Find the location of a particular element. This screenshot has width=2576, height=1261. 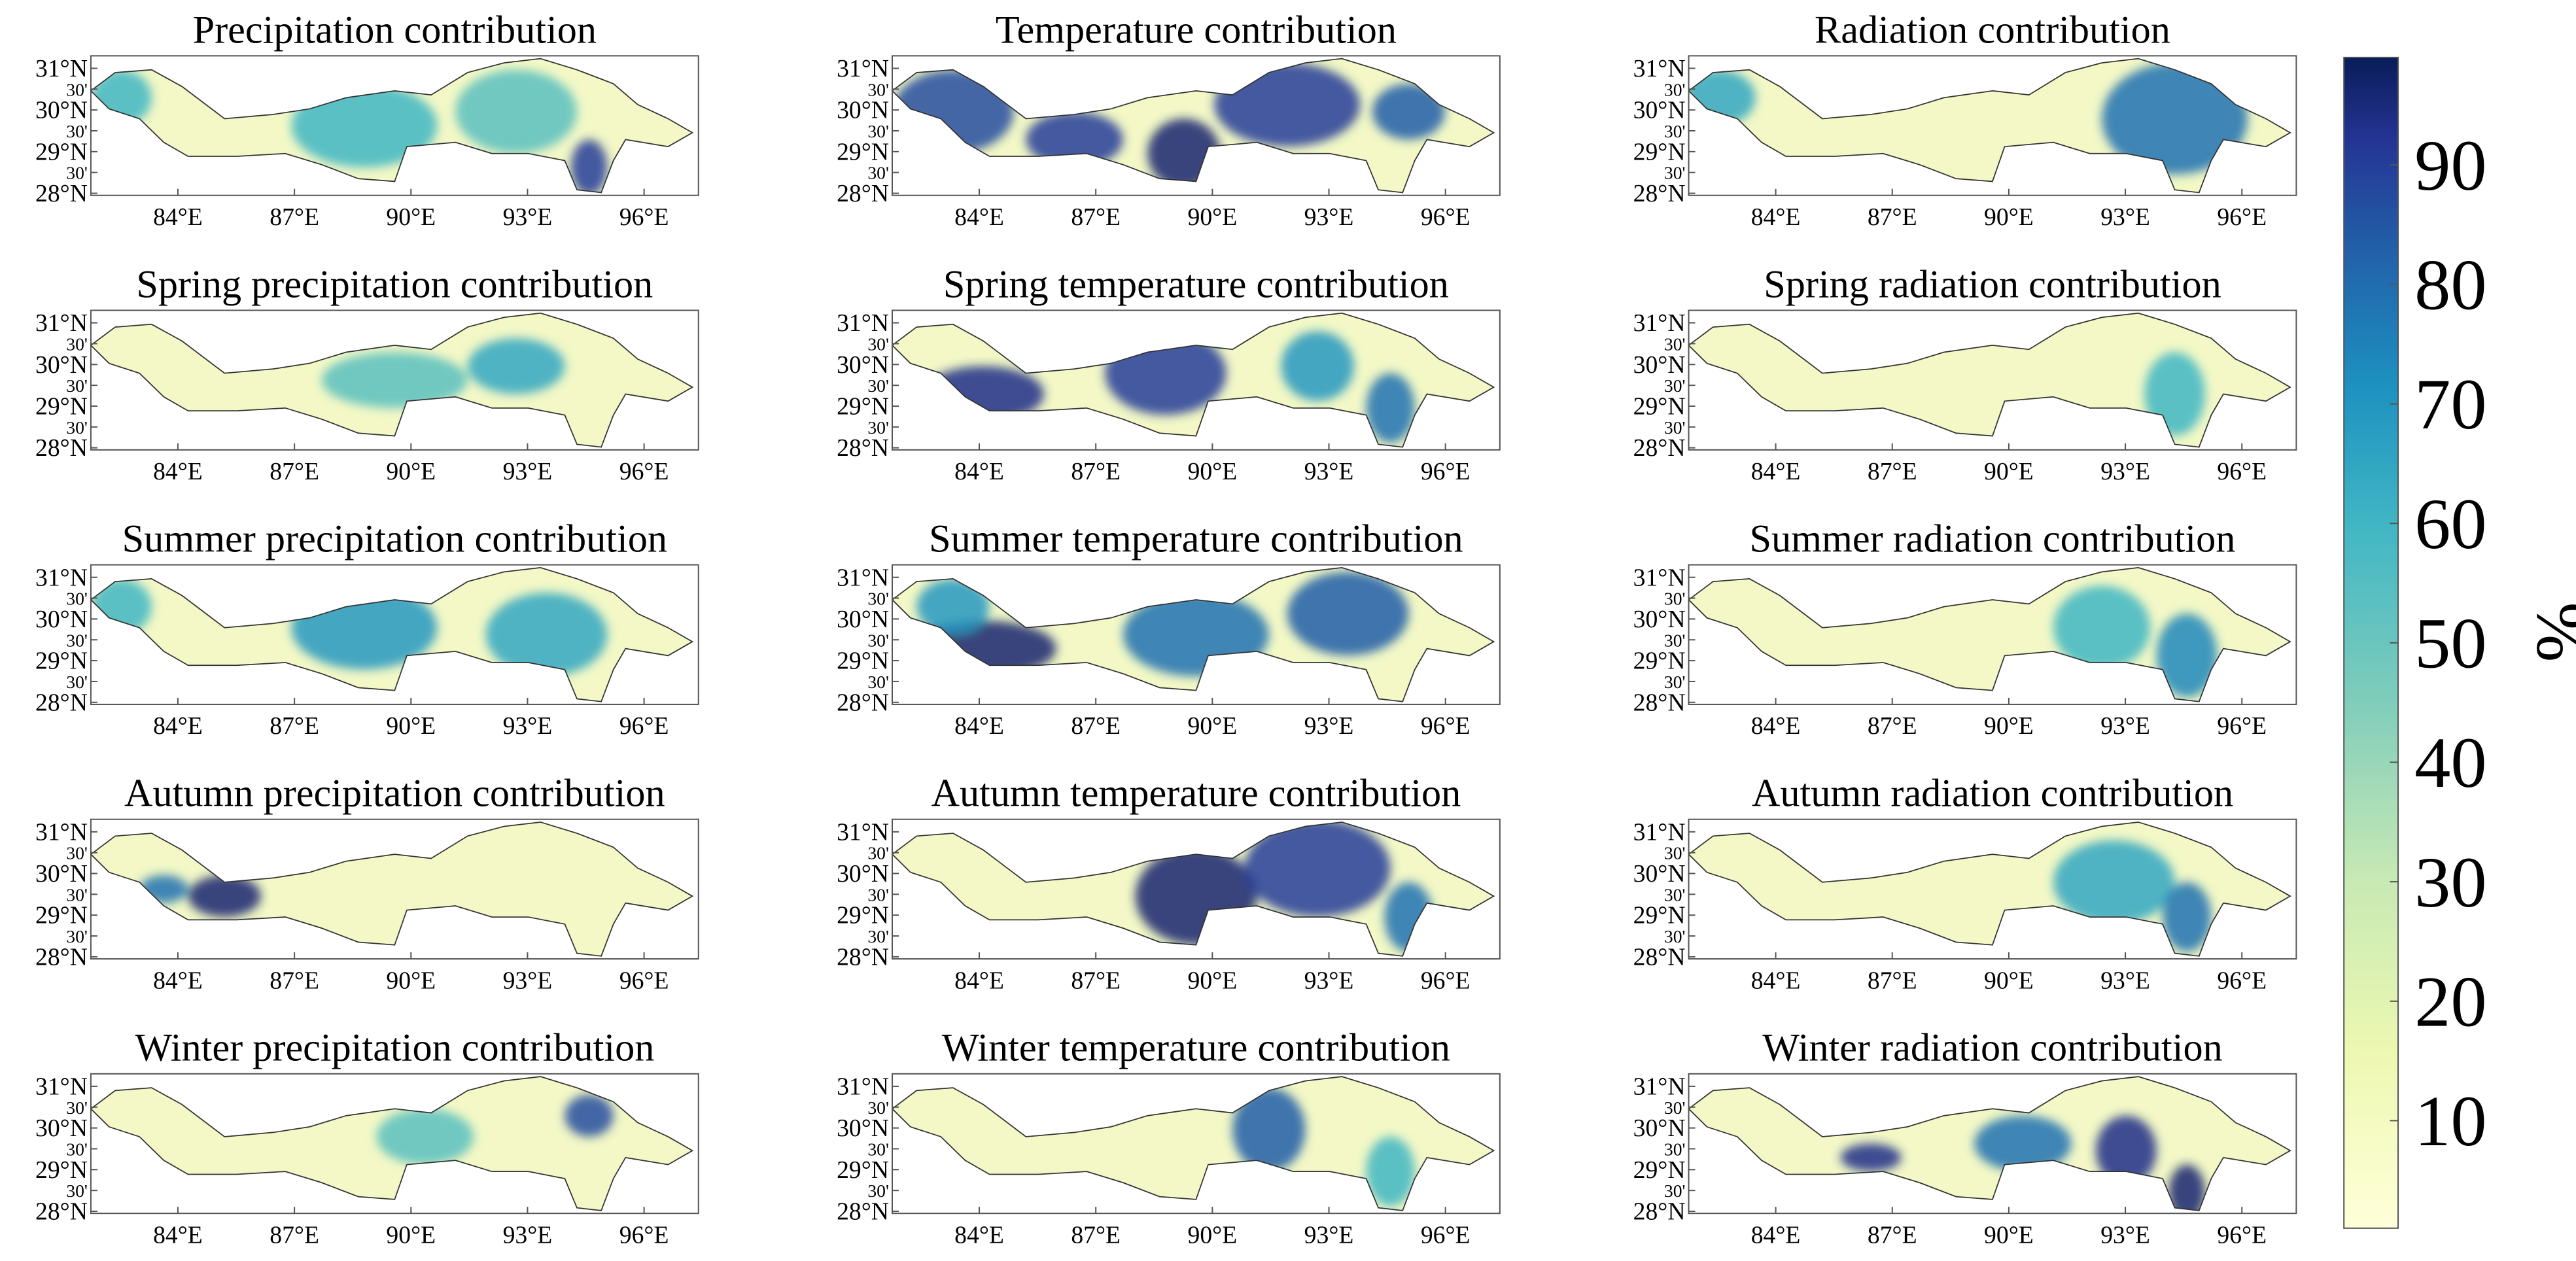

panel-title: Summer temperature contribution is located at coordinates (1196, 539).